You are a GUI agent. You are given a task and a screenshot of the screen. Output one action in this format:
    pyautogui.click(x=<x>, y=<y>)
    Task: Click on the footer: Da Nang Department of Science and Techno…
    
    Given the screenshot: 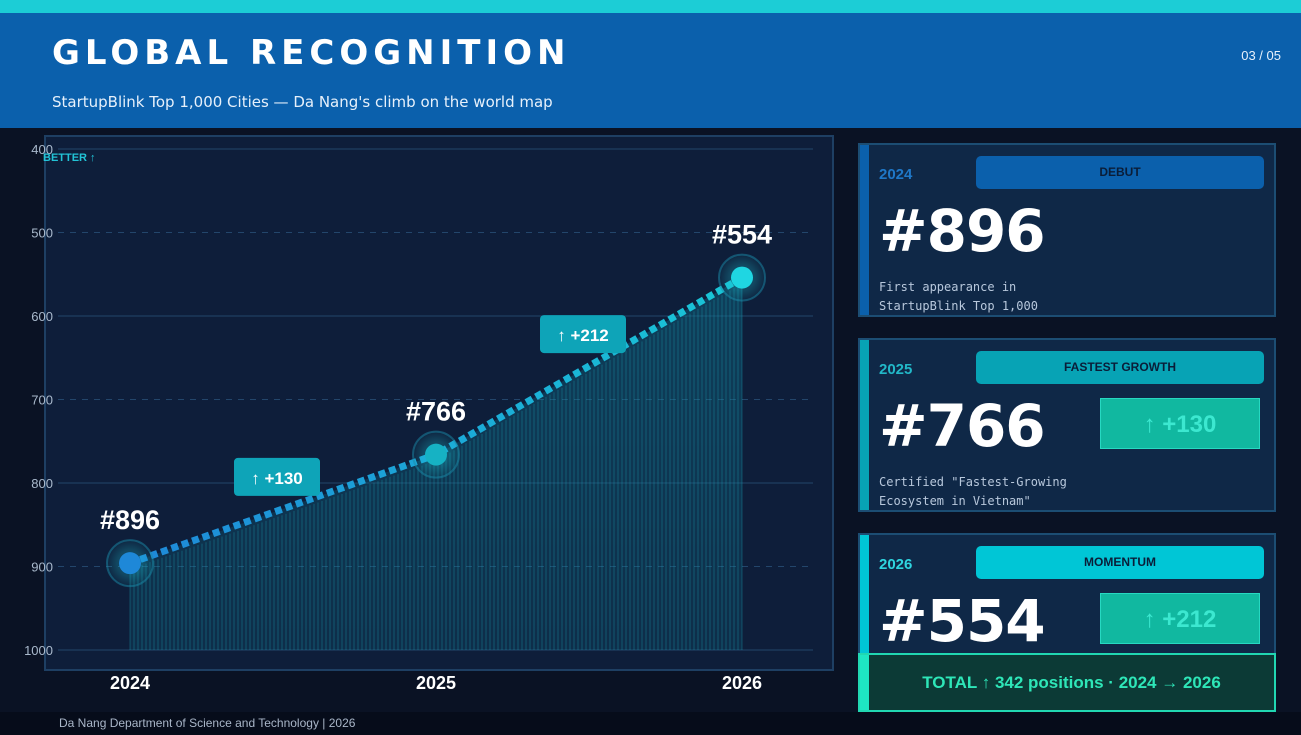 What is the action you would take?
    pyautogui.click(x=650, y=723)
    